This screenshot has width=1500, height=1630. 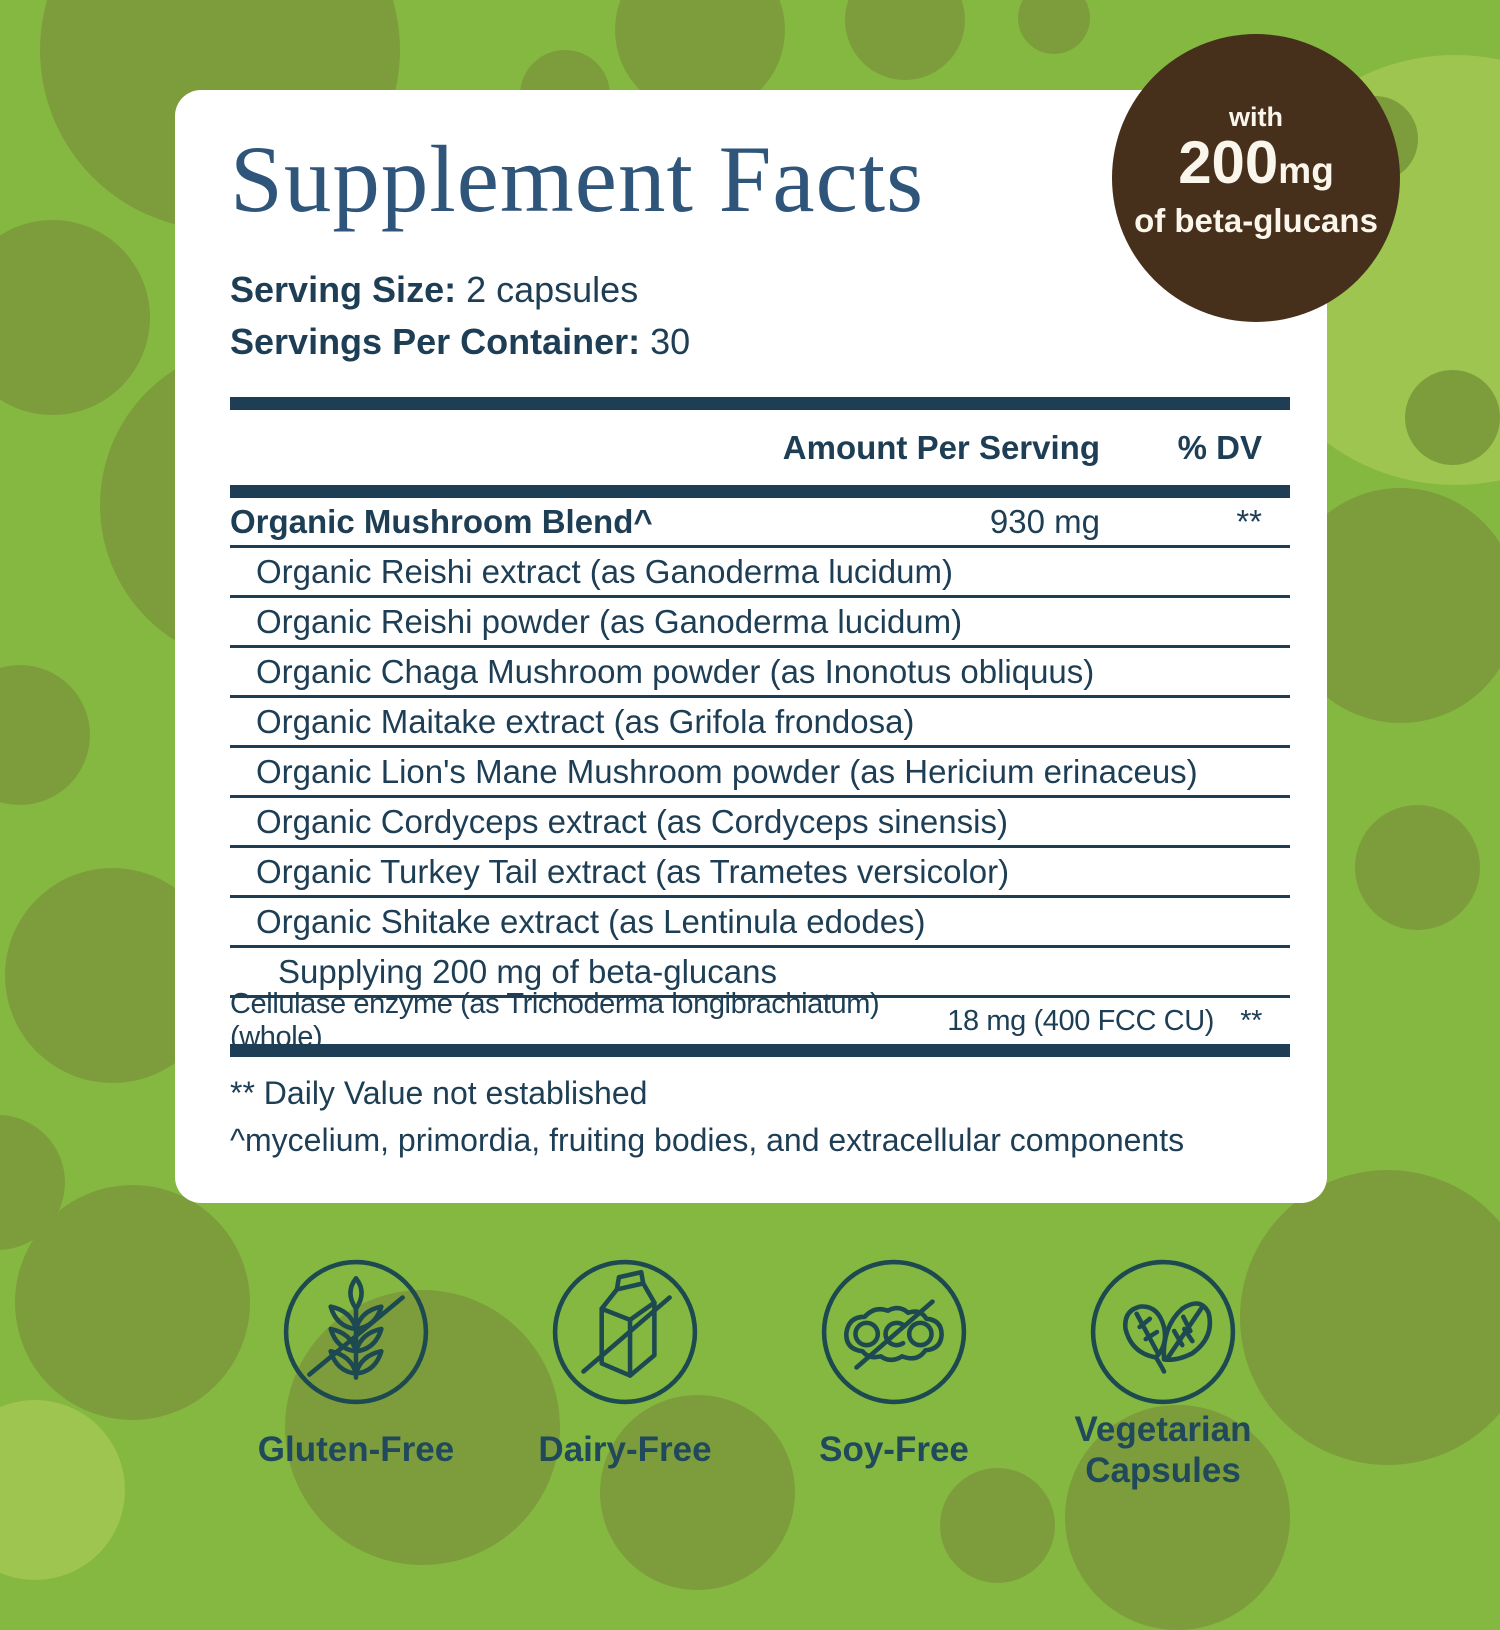 I want to click on beta-glucans-badge: with 200mg of beta-glucans, so click(x=1256, y=178).